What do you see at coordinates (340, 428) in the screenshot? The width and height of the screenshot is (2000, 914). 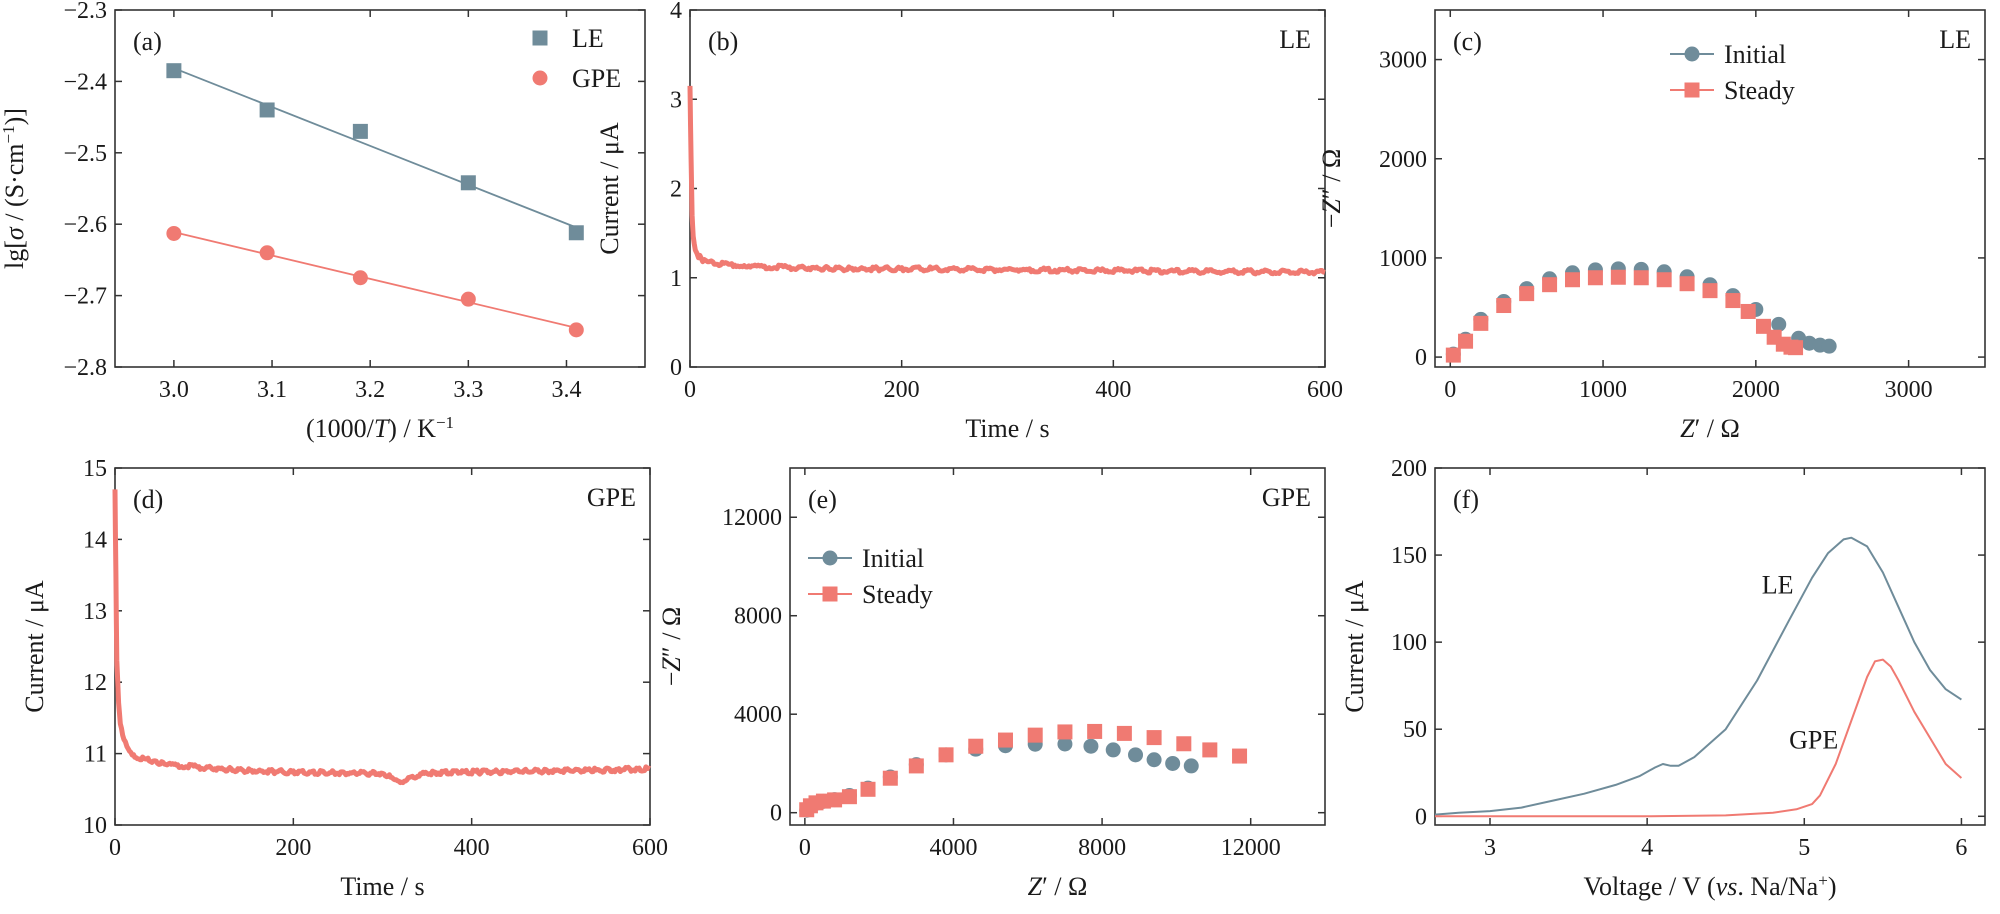 I see `x-axis-title-part: (1000/` at bounding box center [340, 428].